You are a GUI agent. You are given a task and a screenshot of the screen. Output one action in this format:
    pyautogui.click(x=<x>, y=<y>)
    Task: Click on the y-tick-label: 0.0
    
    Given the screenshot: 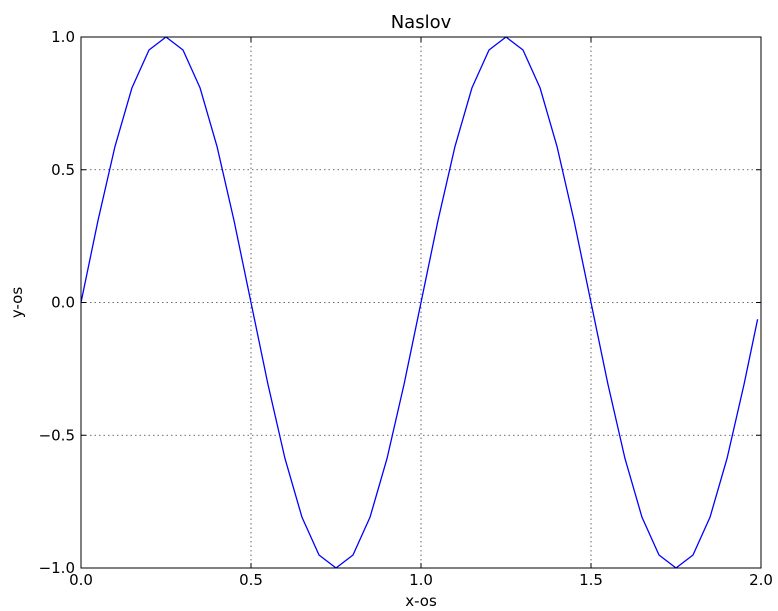 What is the action you would take?
    pyautogui.click(x=63, y=303)
    